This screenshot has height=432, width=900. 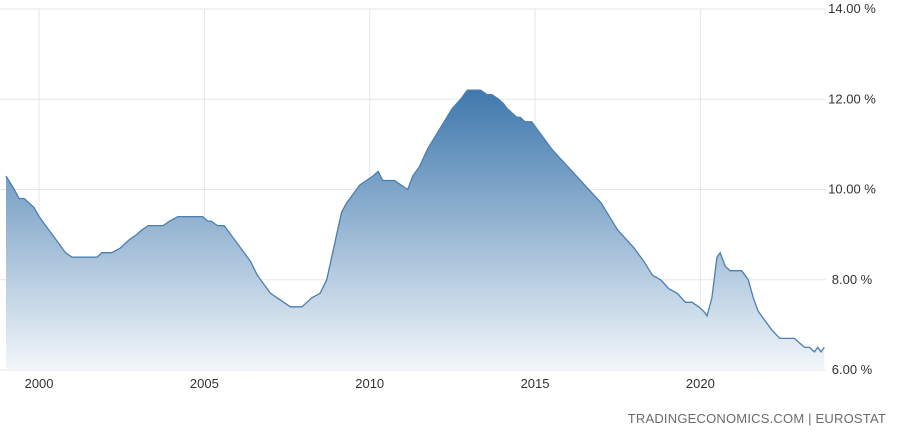 I want to click on x-axis-tick-labels: 2000 2005 2010 2015 2020, so click(x=370, y=383).